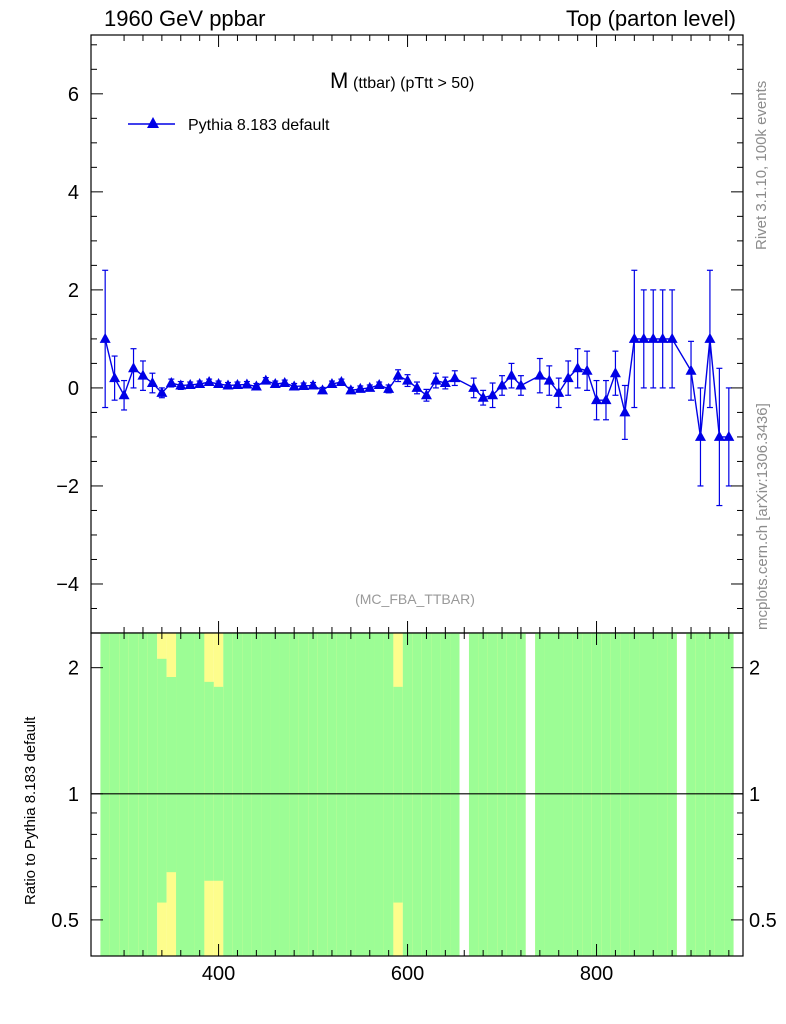 The image size is (786, 1024). I want to click on x-tick-label: 400, so click(218, 974).